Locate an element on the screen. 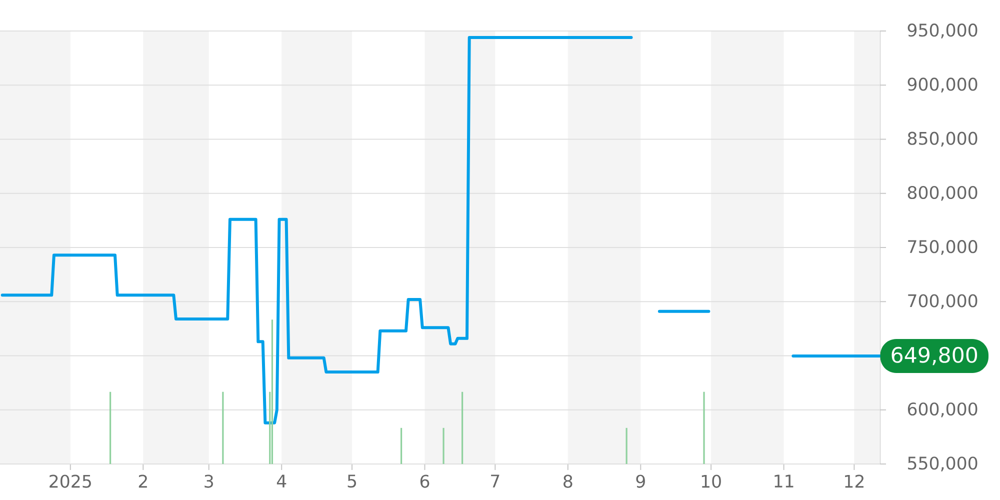 This screenshot has width=1000, height=500. x-tick-label: 11 is located at coordinates (784, 481).